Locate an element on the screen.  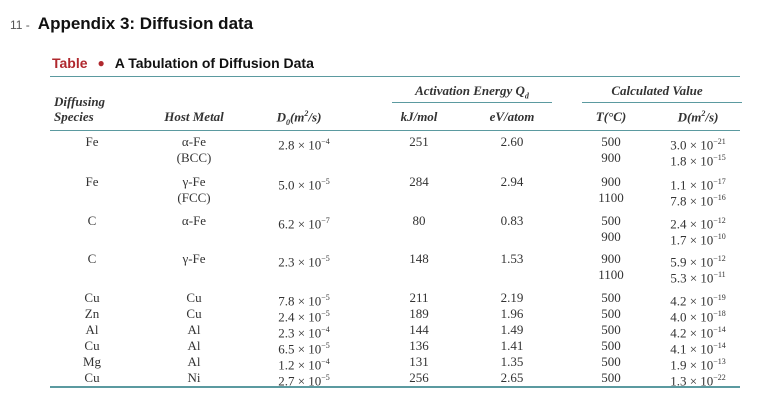
cell-kj: 131 is located at coordinates (419, 361).